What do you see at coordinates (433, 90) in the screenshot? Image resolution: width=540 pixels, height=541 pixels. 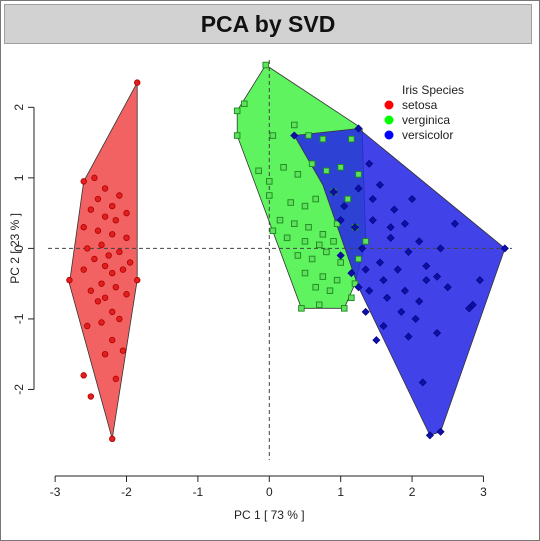 I see `legend-title: Iris Species` at bounding box center [433, 90].